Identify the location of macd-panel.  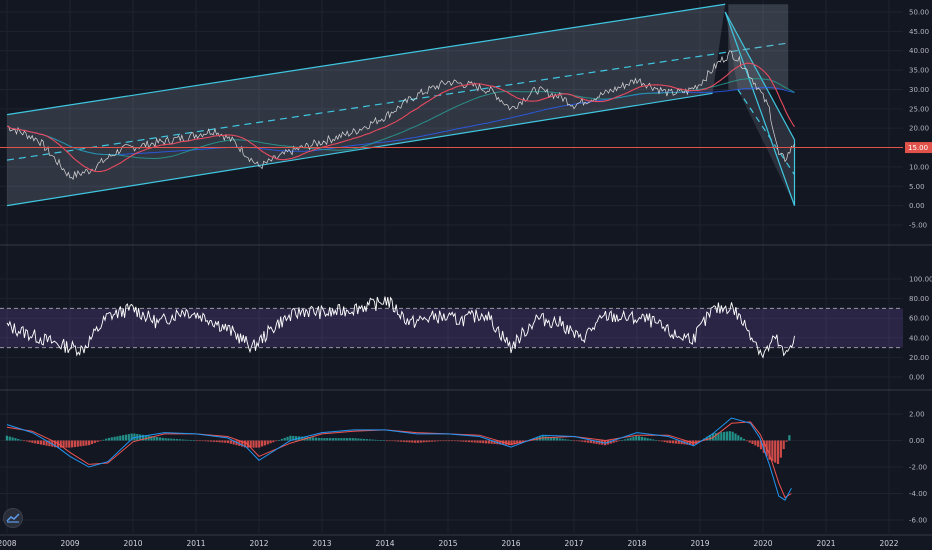
(398, 459).